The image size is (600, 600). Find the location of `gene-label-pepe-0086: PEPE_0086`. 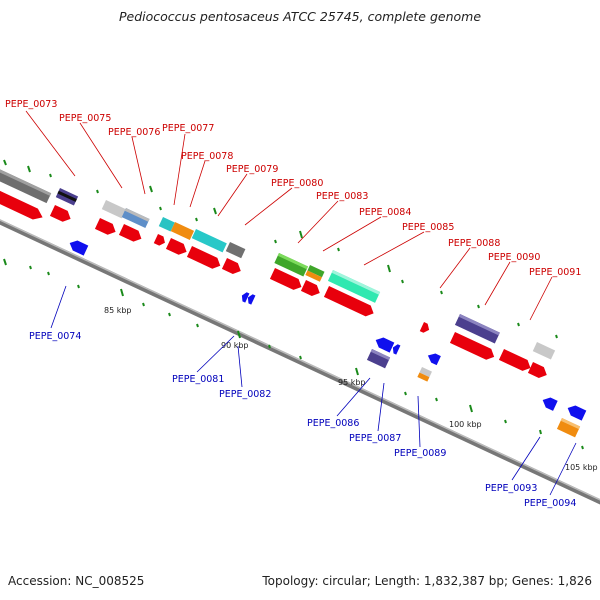

gene-label-pepe-0086: PEPE_0086 is located at coordinates (333, 423).